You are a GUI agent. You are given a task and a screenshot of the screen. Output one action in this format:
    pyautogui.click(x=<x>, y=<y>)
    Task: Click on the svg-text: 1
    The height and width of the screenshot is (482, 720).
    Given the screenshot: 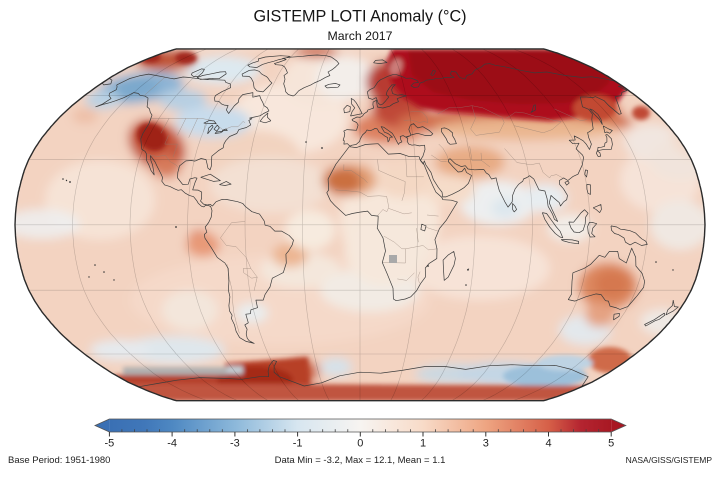 What is the action you would take?
    pyautogui.click(x=423, y=444)
    